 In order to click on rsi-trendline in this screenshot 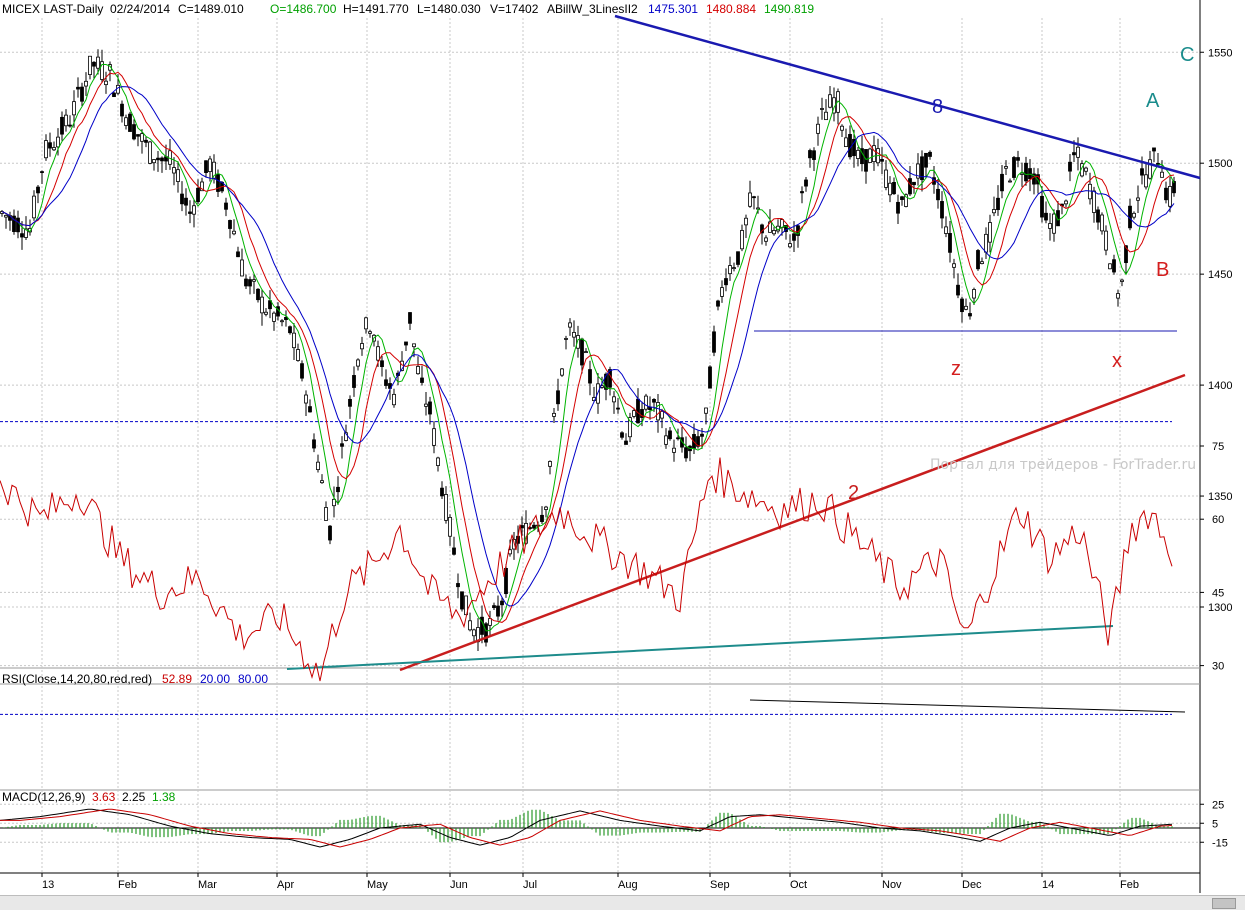, I will do `click(967, 706)`.